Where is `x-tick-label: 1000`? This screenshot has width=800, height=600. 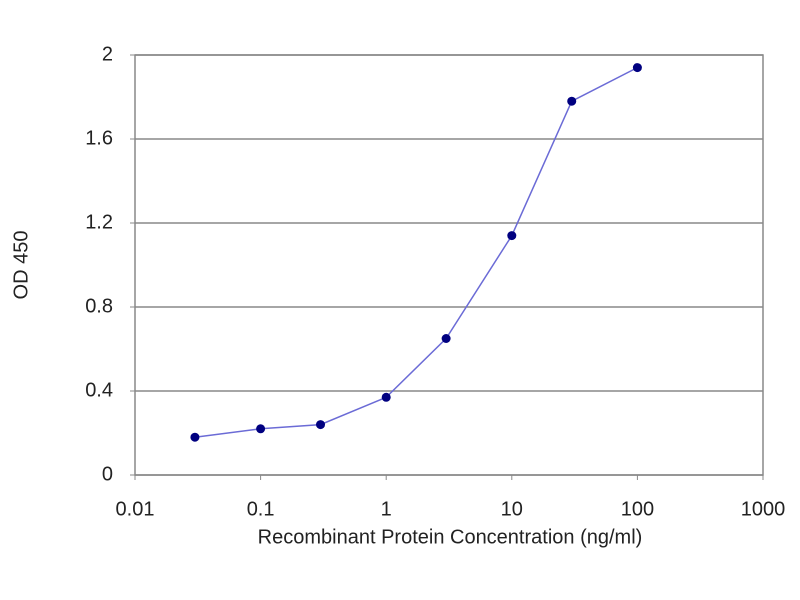 x-tick-label: 1000 is located at coordinates (763, 509).